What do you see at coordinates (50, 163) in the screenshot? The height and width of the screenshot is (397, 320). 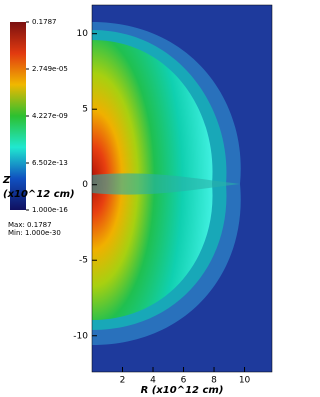 I see `colorbar-tick-label: 6.502e-13` at bounding box center [50, 163].